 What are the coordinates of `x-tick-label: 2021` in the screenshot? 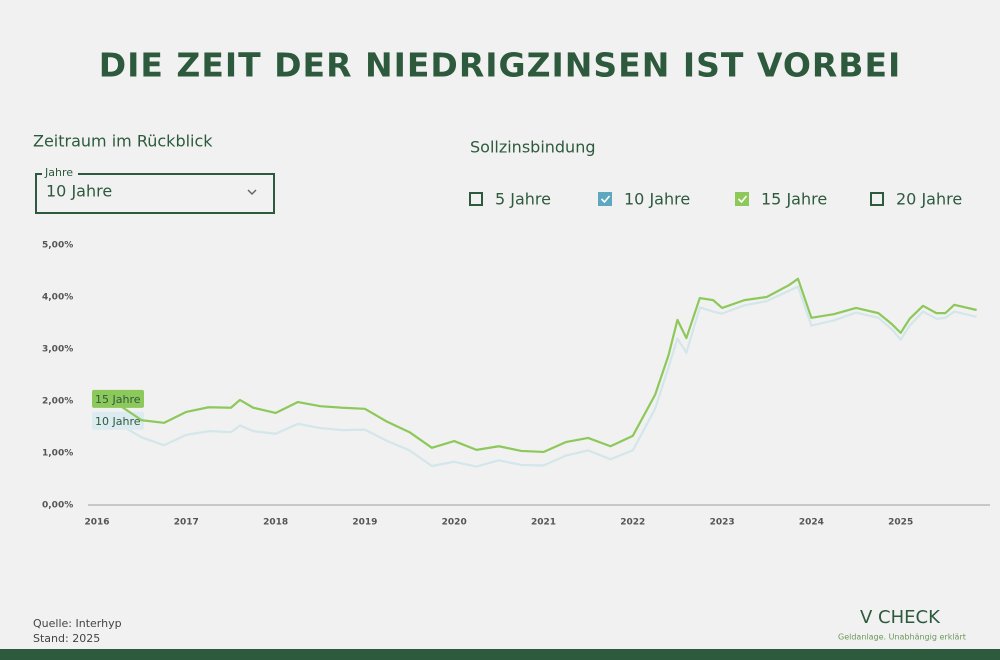 It's located at (543, 523).